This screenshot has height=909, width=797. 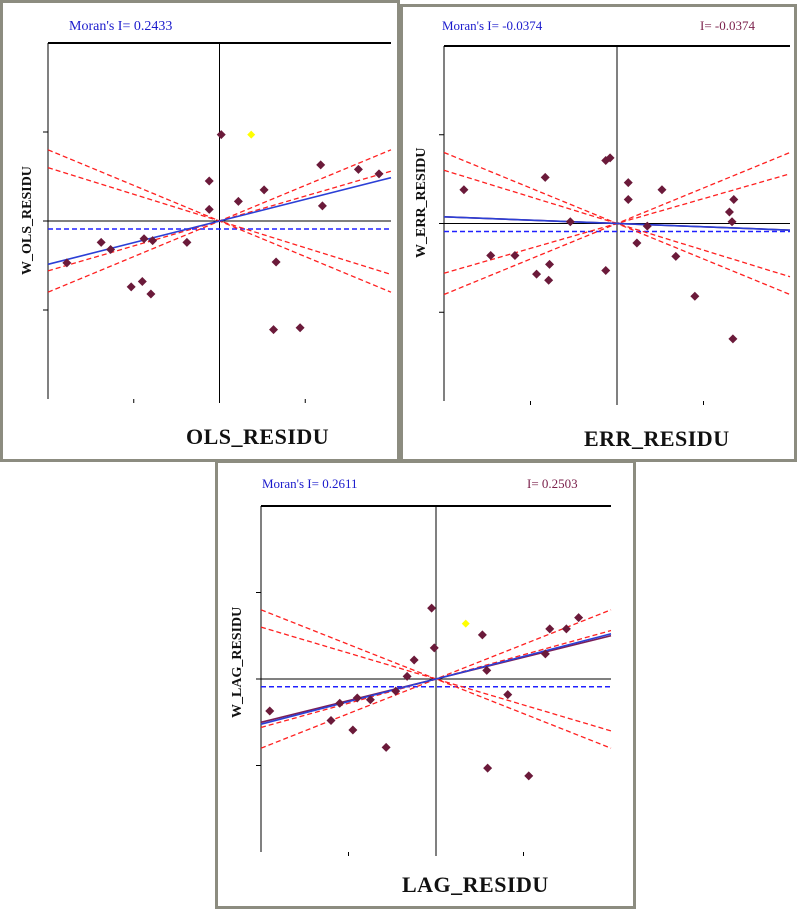 What do you see at coordinates (237, 662) in the screenshot?
I see `y-axis-label: W_LAG_RESIDU` at bounding box center [237, 662].